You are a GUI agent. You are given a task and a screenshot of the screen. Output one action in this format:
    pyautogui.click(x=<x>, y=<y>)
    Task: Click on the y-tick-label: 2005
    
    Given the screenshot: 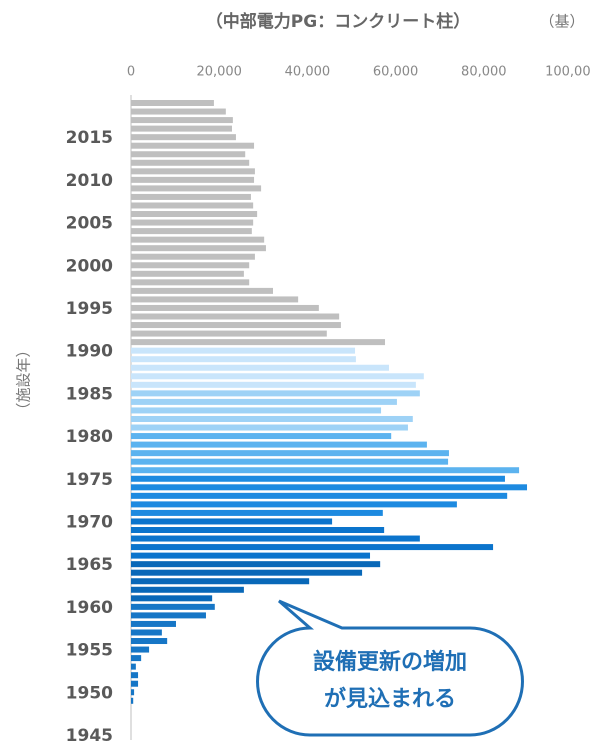 What is the action you would take?
    pyautogui.click(x=89, y=224)
    